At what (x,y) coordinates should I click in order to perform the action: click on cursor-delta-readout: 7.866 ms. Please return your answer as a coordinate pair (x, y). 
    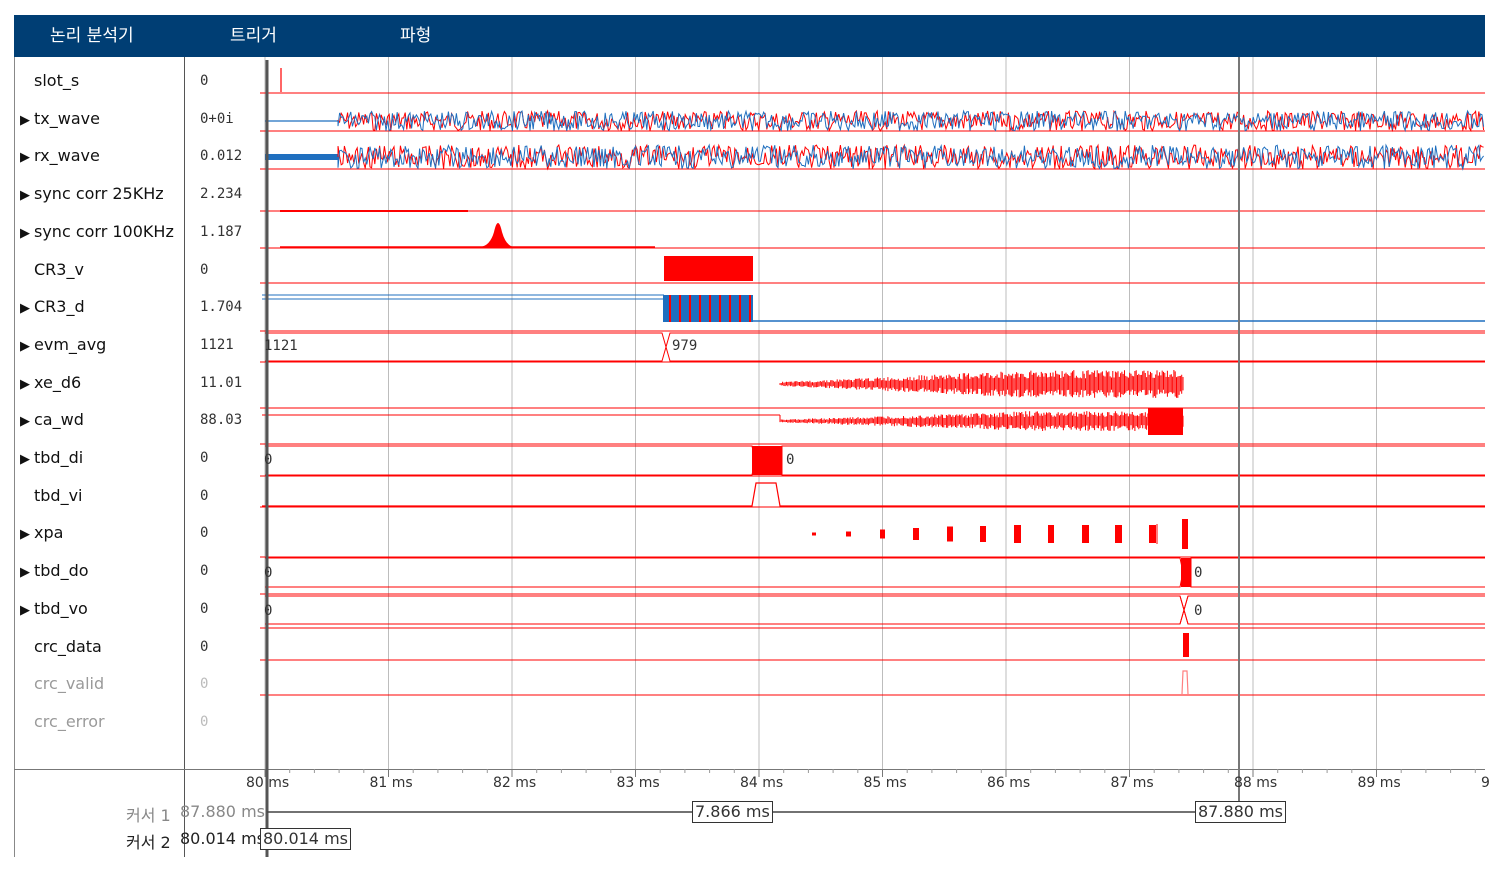
    Looking at the image, I should click on (732, 812).